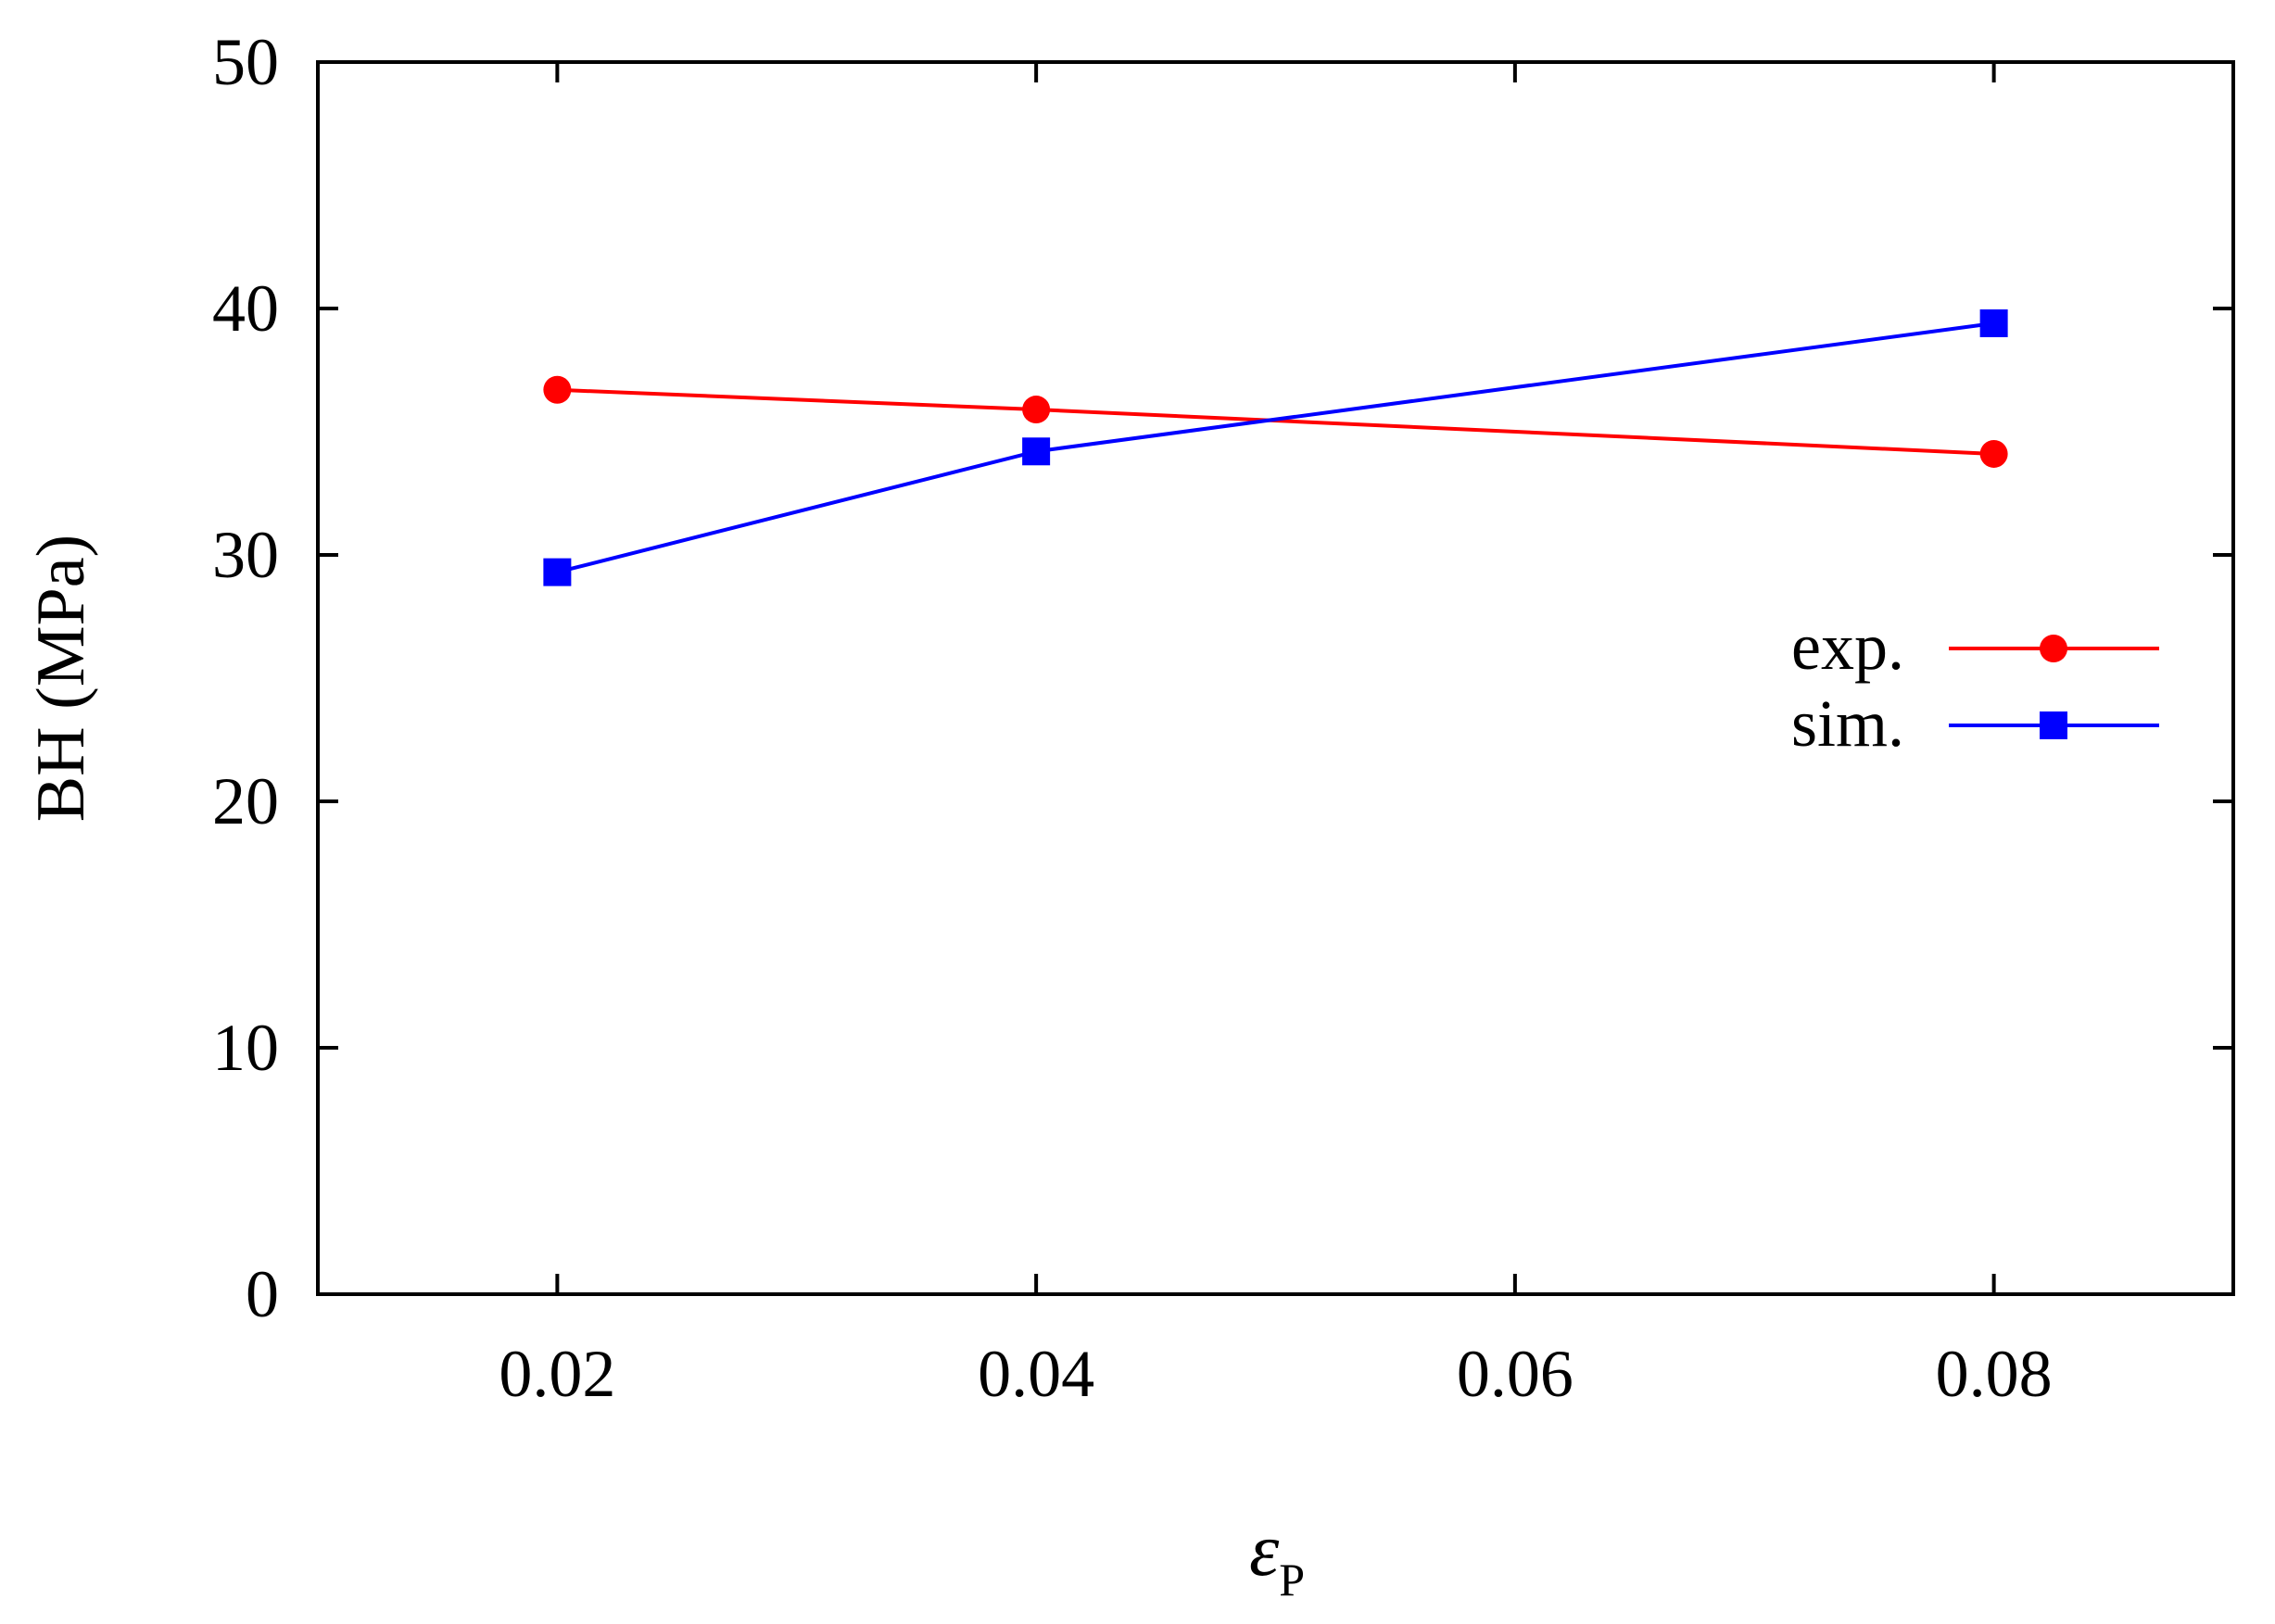 Image resolution: width=2275 pixels, height=1624 pixels. What do you see at coordinates (1036, 1374) in the screenshot?
I see `x-tick-label: 0.04` at bounding box center [1036, 1374].